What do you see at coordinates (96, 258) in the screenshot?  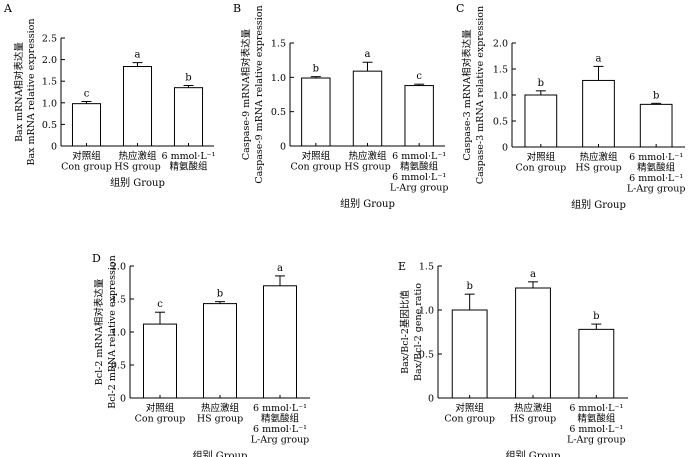 I see `panel-letter: D` at bounding box center [96, 258].